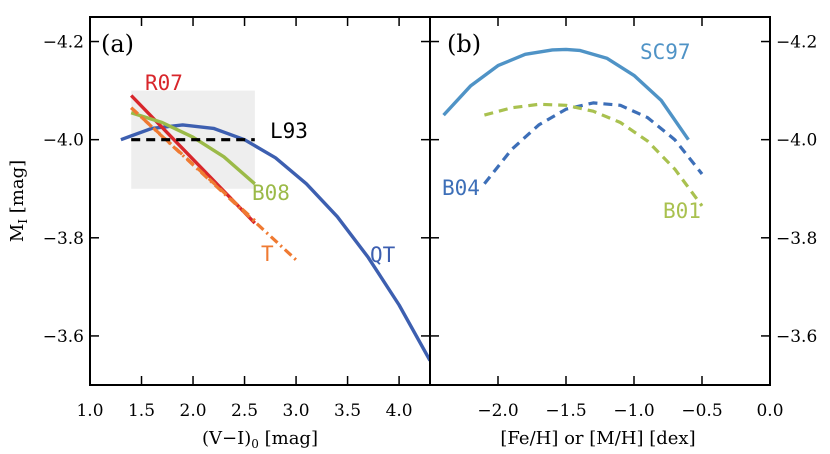 The height and width of the screenshot is (454, 830). I want to click on panel-b-series, so click(573, 127).